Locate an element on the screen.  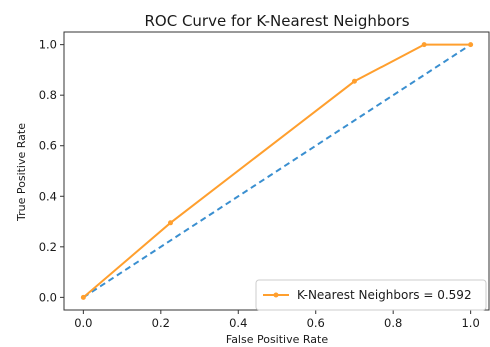
legend-entry-knn: K-Nearest Neighbors = 0.592 is located at coordinates (384, 295).